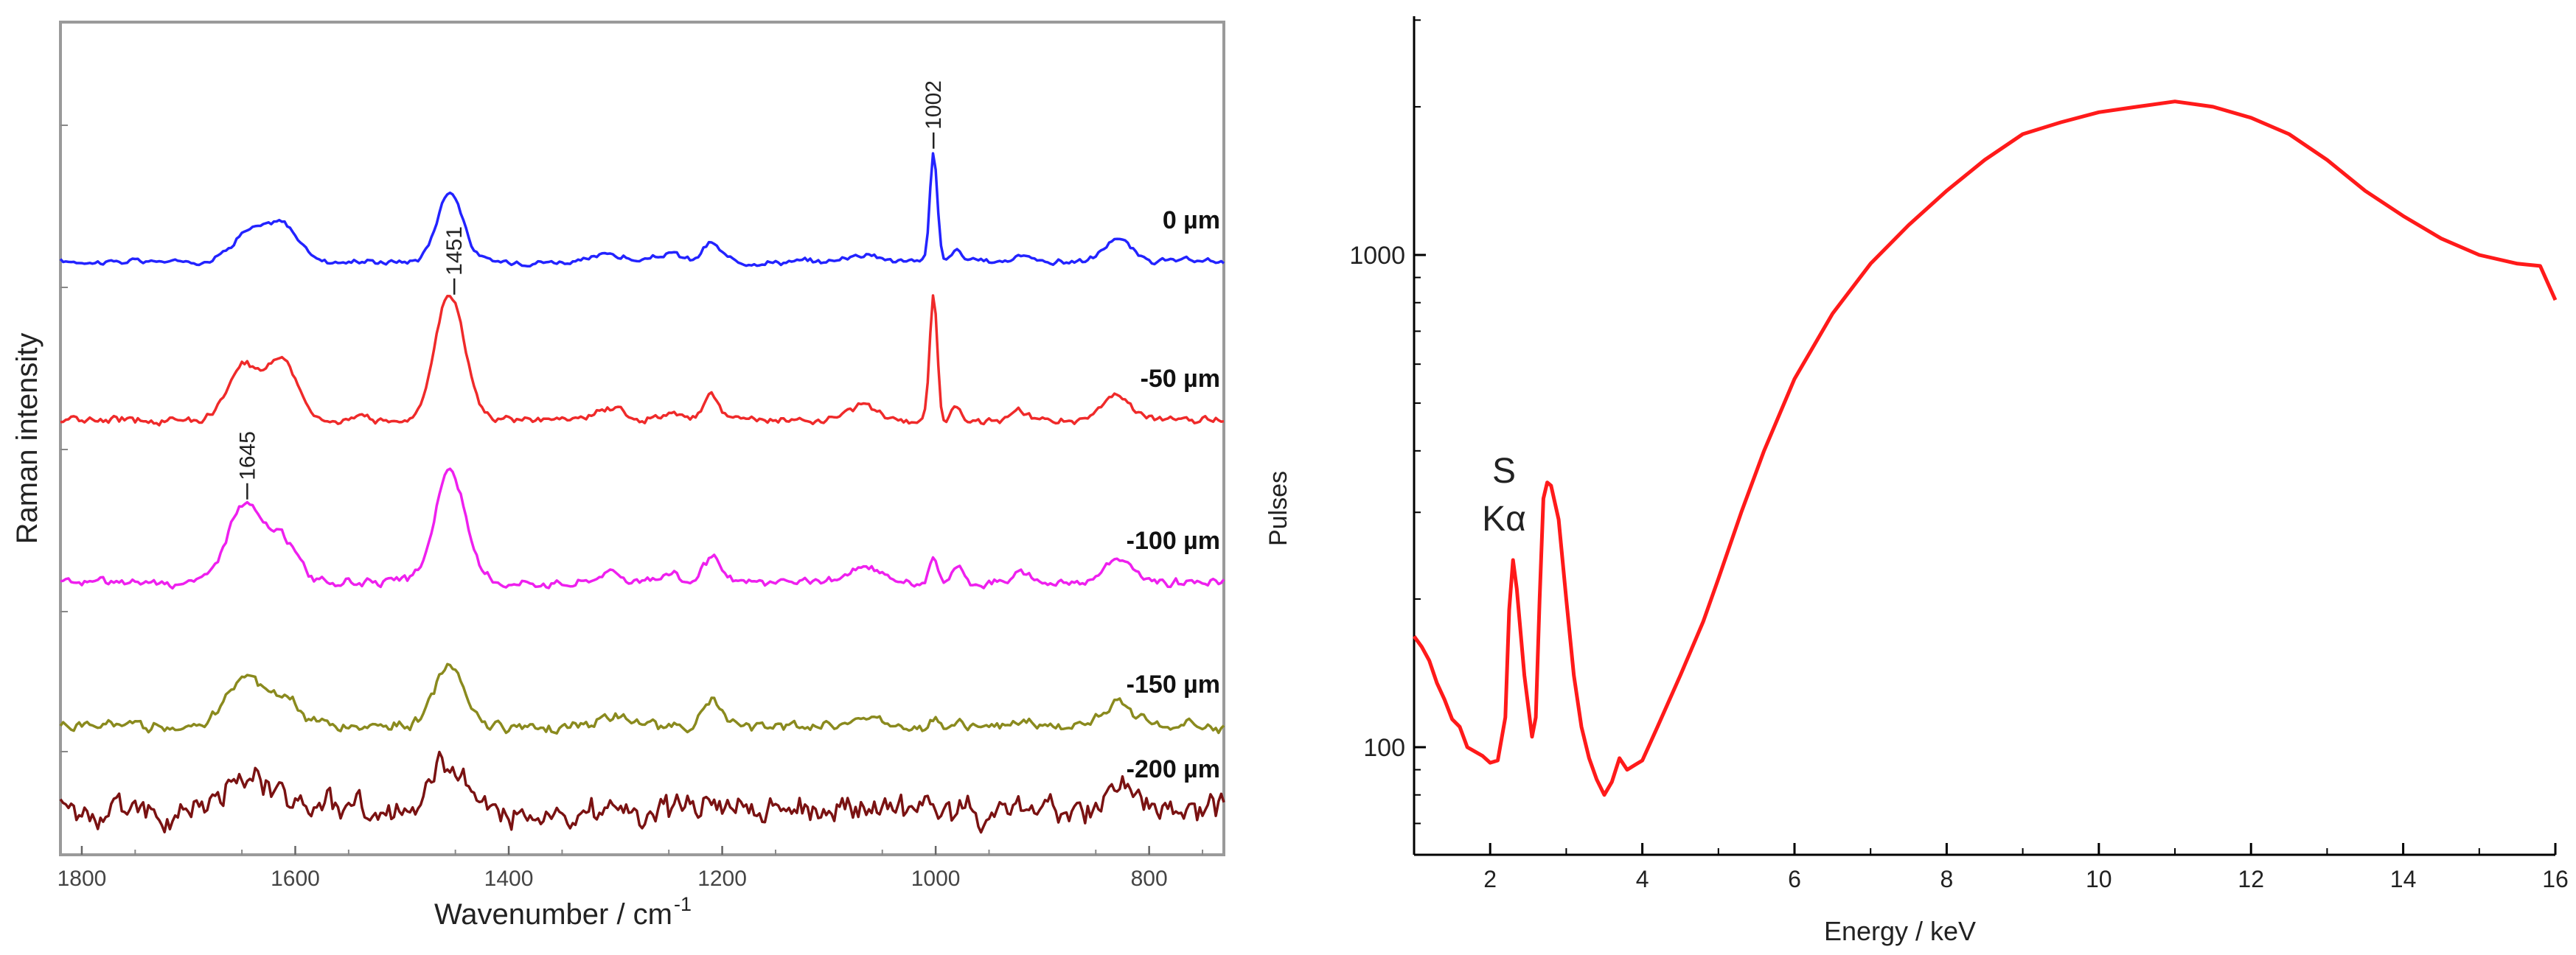 The image size is (2576, 955). What do you see at coordinates (296, 879) in the screenshot?
I see `raman-x-tick-label: 1600` at bounding box center [296, 879].